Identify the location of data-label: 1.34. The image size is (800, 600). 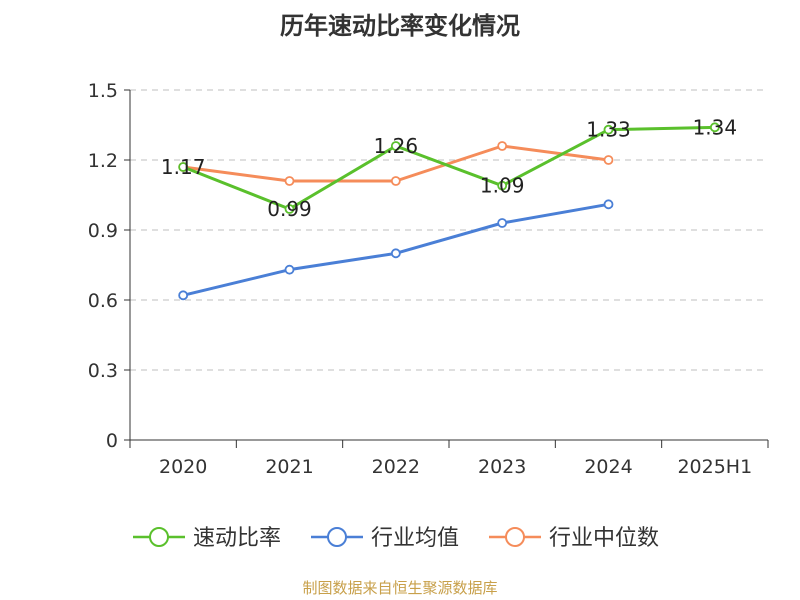
(715, 127).